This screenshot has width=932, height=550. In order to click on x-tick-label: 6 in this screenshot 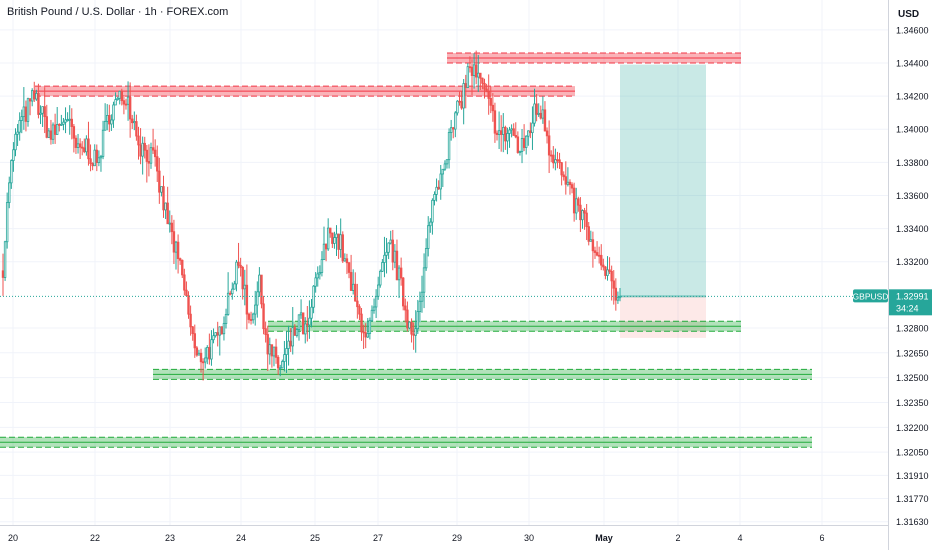, I will do `click(821, 538)`.